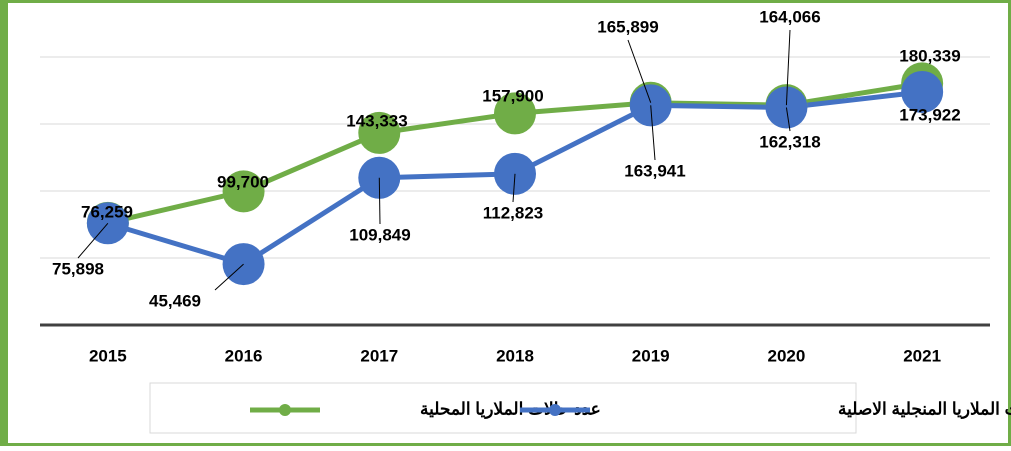  I want to click on data-label: 163,941, so click(654, 170).